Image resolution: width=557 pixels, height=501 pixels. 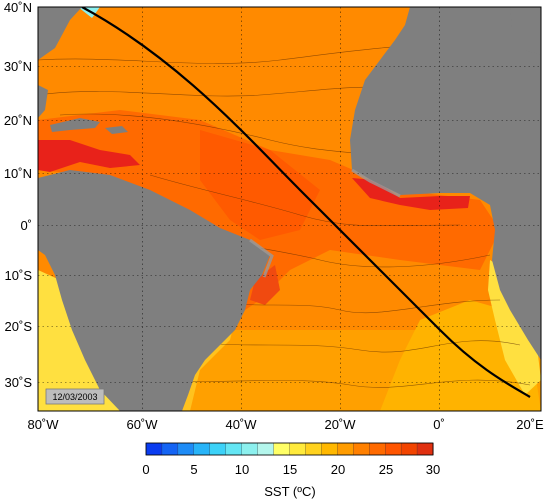 I want to click on lon-tick-label: 40˚W, so click(x=241, y=424).